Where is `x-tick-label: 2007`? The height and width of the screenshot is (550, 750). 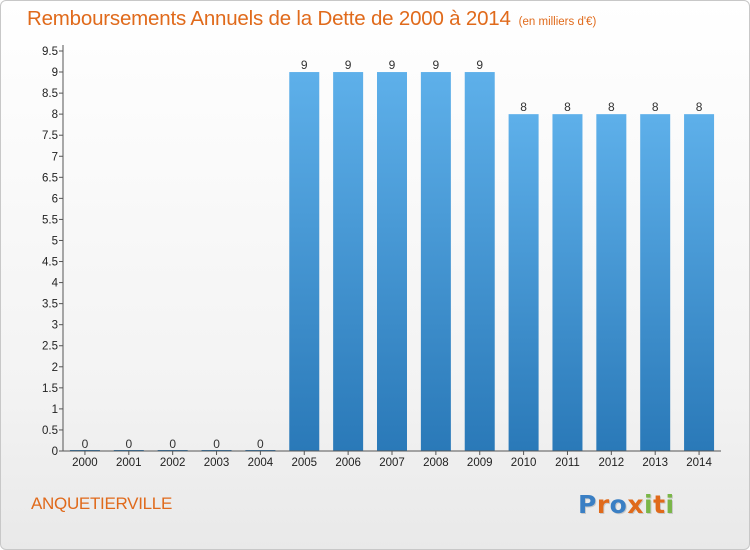
x-tick-label: 2007 is located at coordinates (392, 463).